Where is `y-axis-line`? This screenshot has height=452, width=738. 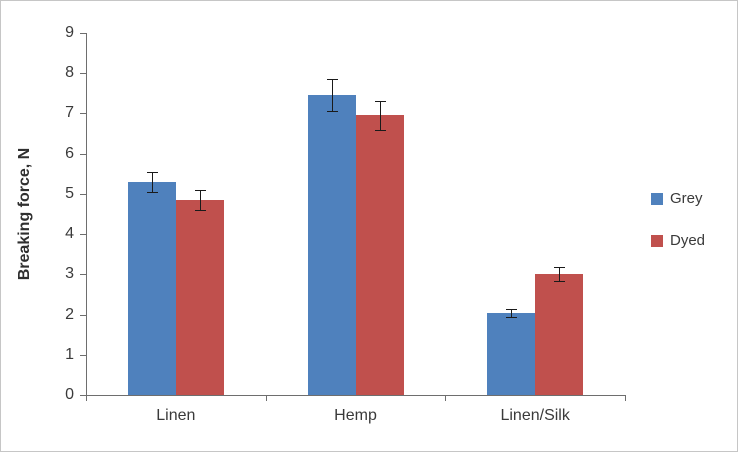
y-axis-line is located at coordinates (86, 214).